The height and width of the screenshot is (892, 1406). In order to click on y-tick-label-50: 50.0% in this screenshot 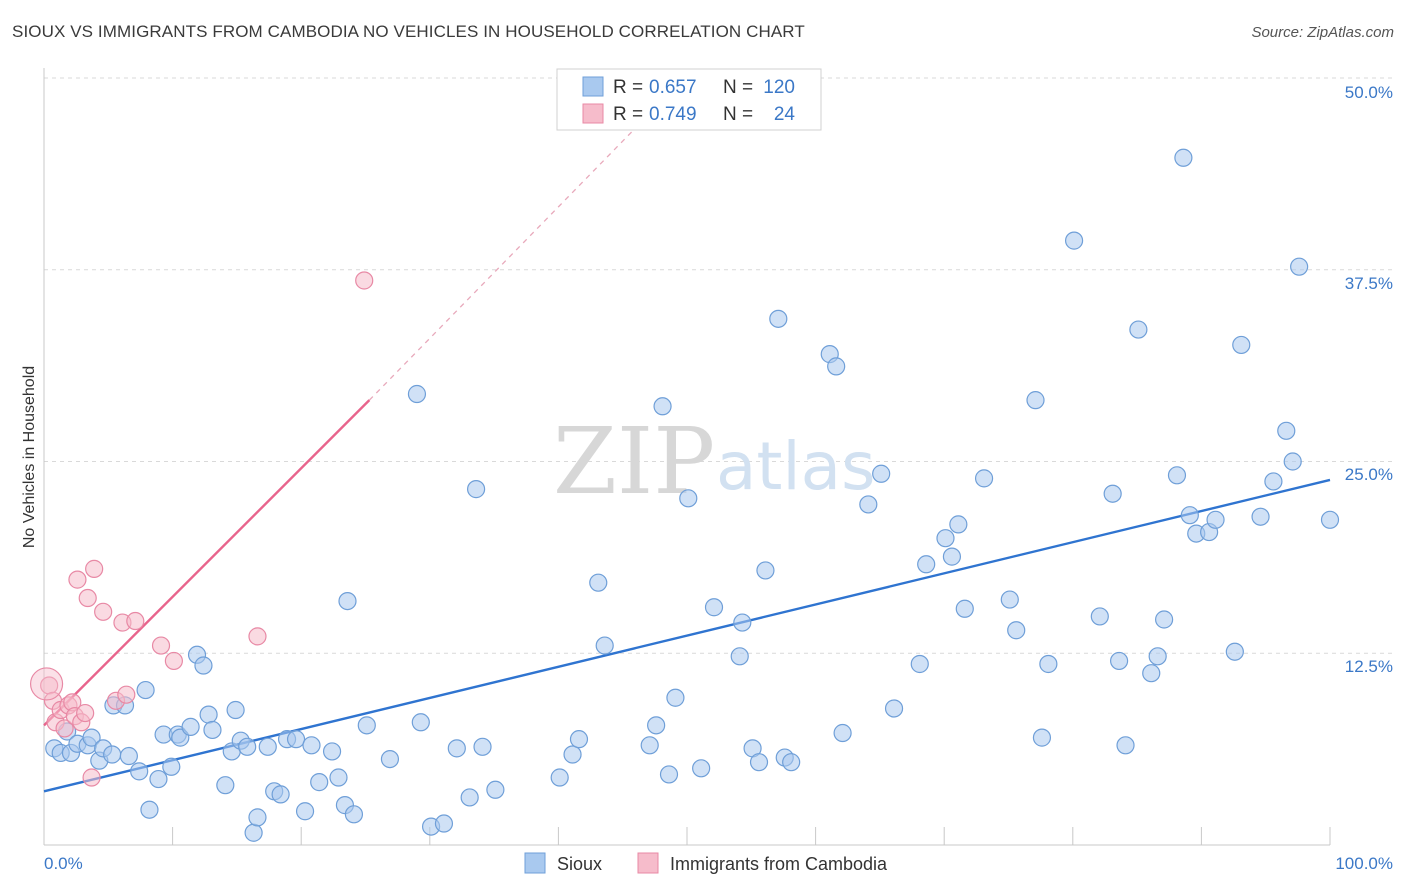, I will do `click(1369, 92)`.